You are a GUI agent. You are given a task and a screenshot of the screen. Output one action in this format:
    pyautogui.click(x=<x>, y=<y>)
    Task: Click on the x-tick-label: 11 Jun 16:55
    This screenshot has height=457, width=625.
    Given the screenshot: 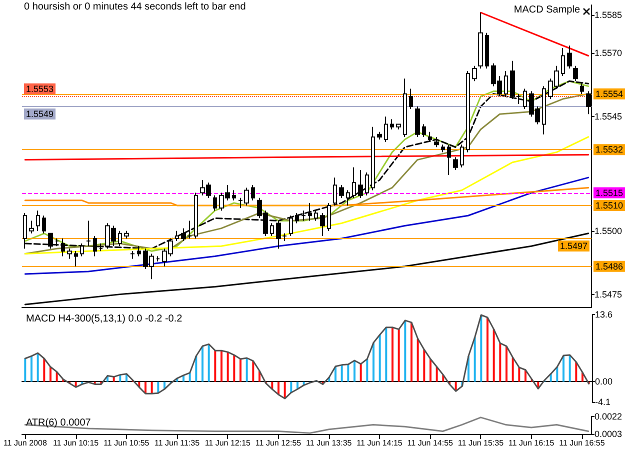 What is the action you would take?
    pyautogui.click(x=582, y=443)
    